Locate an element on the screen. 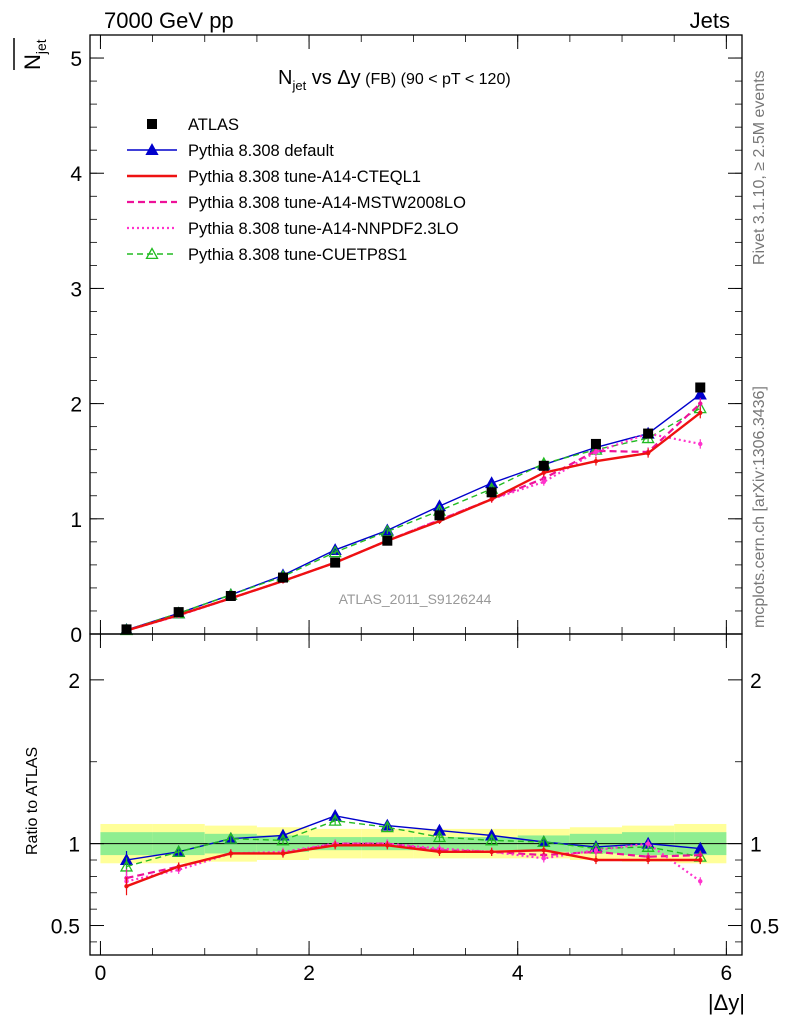 The image size is (786, 1024). legend-label-cteql1: Pythia 8.308 tune-A14-CTEQL1 is located at coordinates (304, 177).